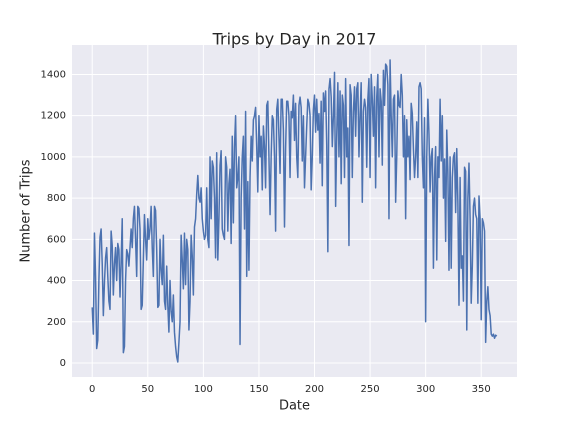  Describe the element at coordinates (147, 389) in the screenshot. I see `x-tick-label: 50` at that location.